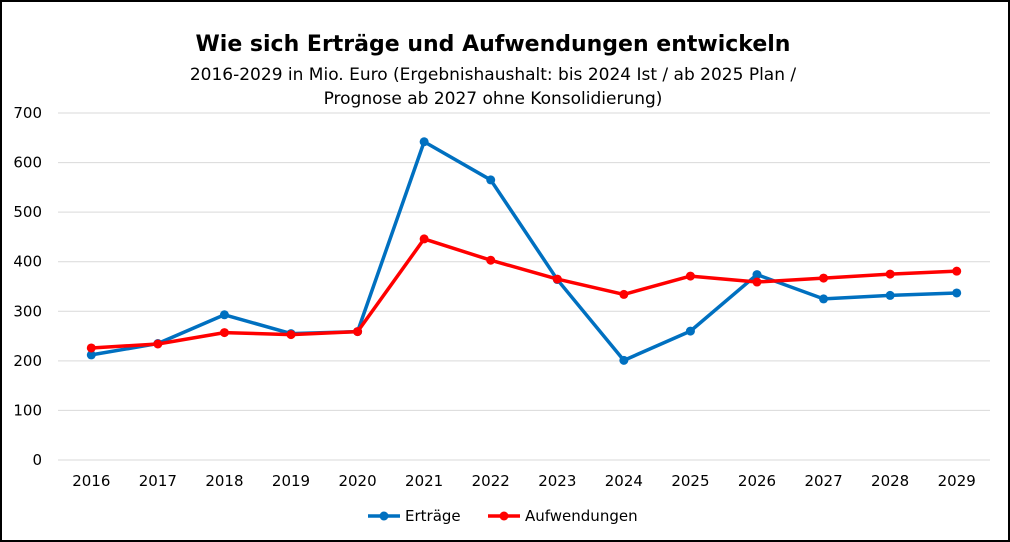 Image resolution: width=1010 pixels, height=542 pixels. I want to click on x-tick-label: 2022, so click(491, 481).